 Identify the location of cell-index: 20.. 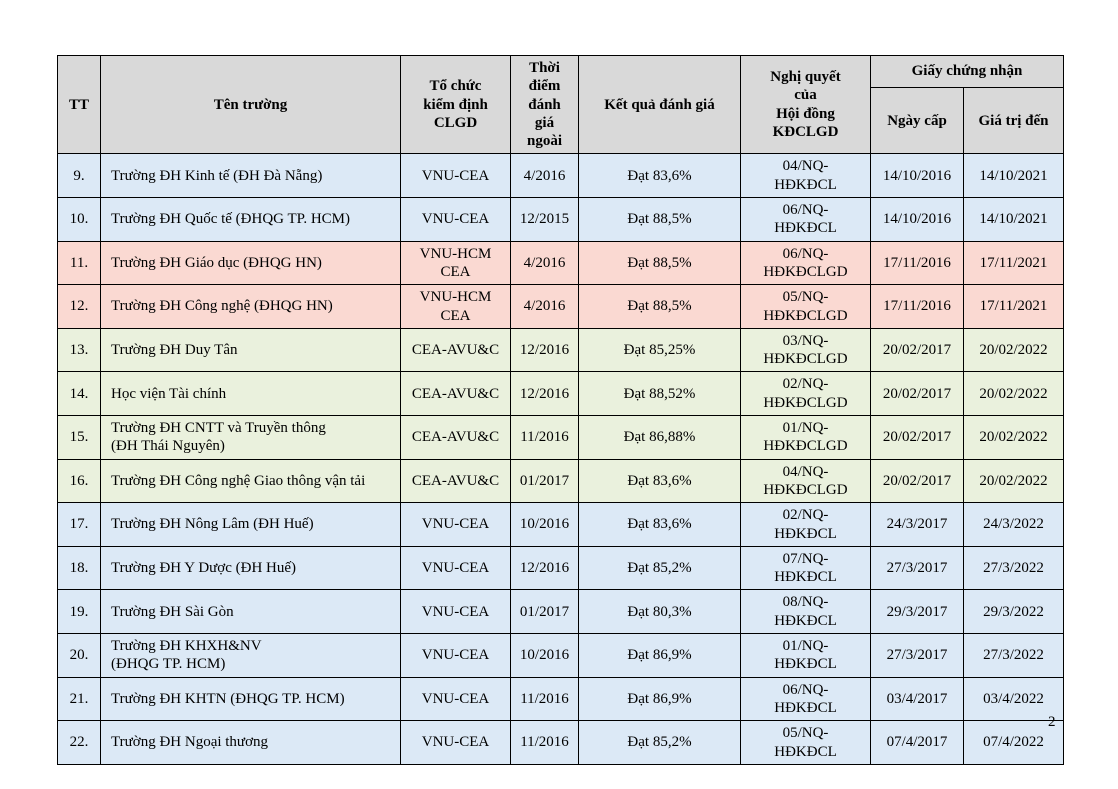
(79, 655).